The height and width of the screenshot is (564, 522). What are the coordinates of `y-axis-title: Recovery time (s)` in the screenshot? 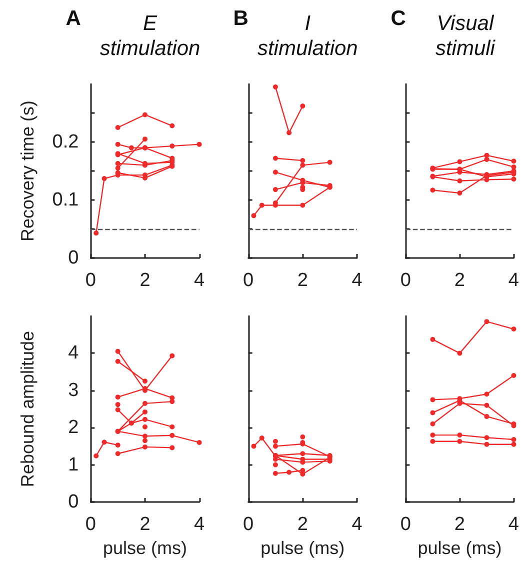 It's located at (28, 171).